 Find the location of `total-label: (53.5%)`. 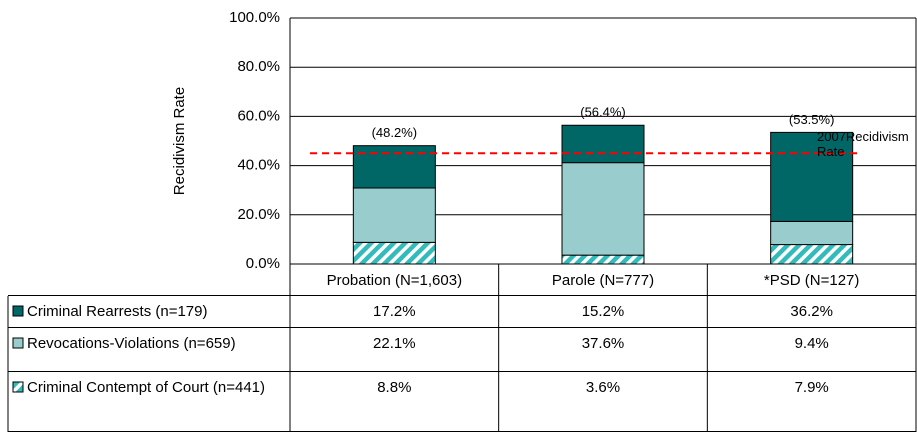

total-label: (53.5%) is located at coordinates (812, 119).